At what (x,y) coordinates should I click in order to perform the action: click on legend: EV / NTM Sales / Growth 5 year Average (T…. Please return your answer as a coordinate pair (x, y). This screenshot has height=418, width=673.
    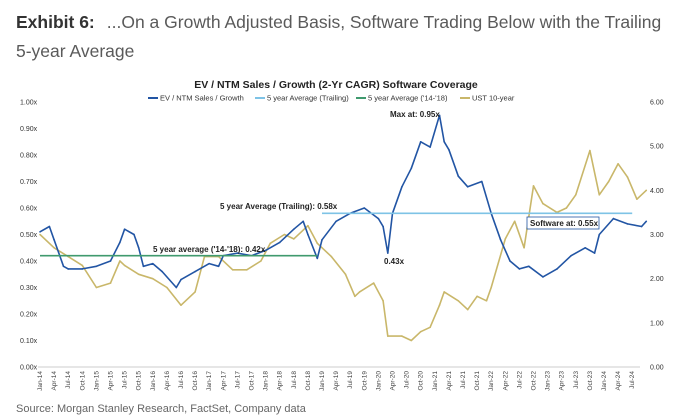
    Looking at the image, I should click on (331, 98).